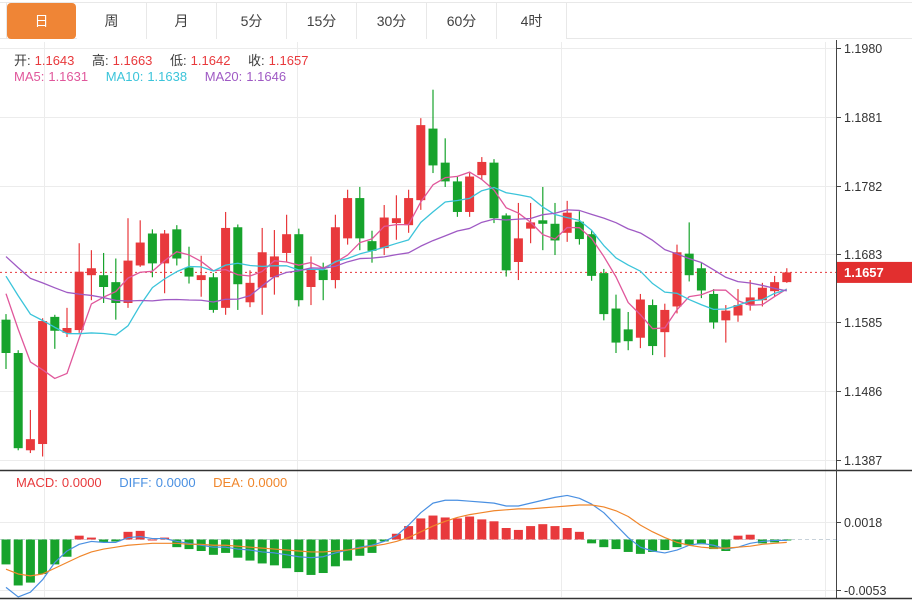 This screenshot has height=603, width=912. What do you see at coordinates (112, 21) in the screenshot?
I see `tab-week: 周` at bounding box center [112, 21].